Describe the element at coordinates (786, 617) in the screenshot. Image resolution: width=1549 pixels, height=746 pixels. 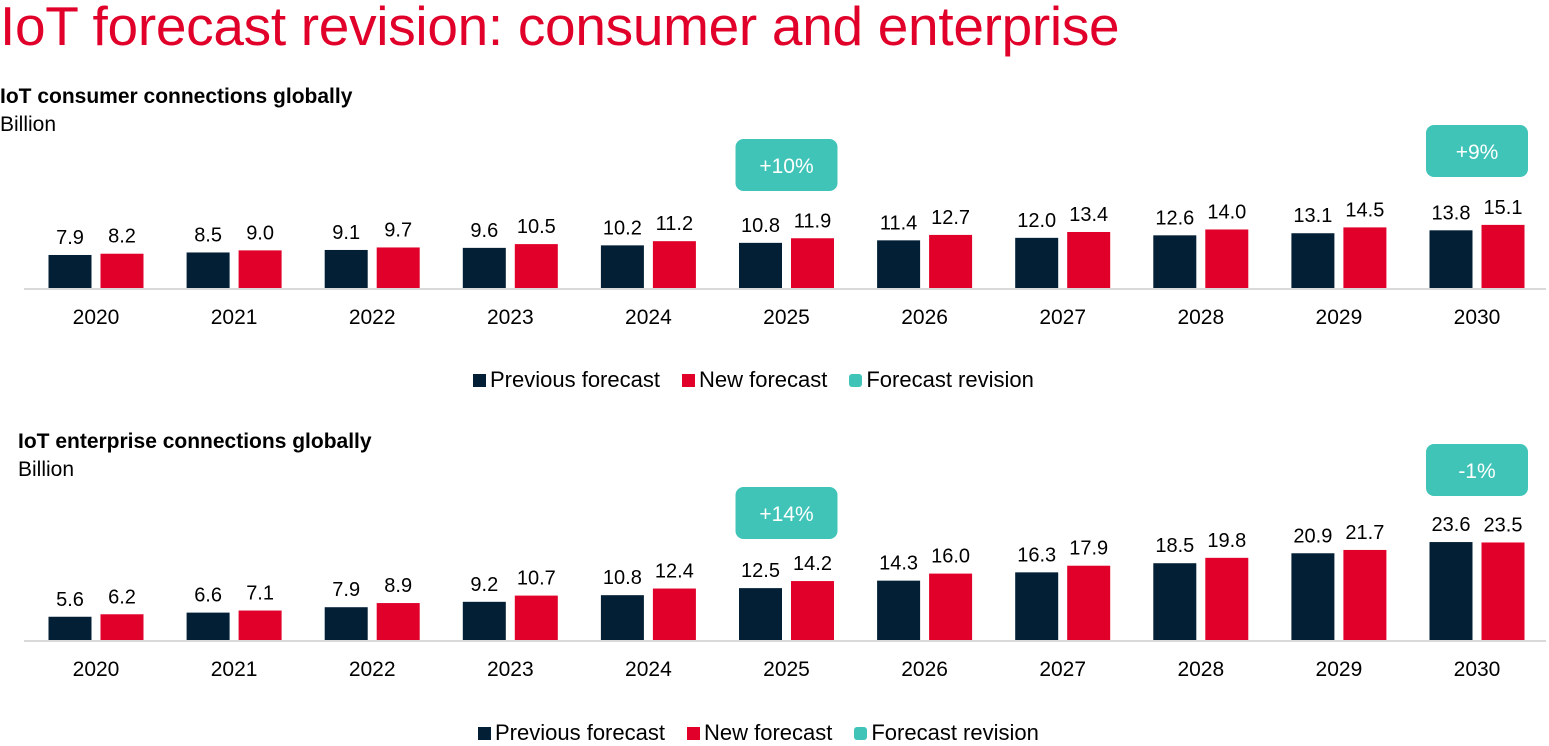
I see `bar-group-2025: 12.5 14.2 2025` at that location.